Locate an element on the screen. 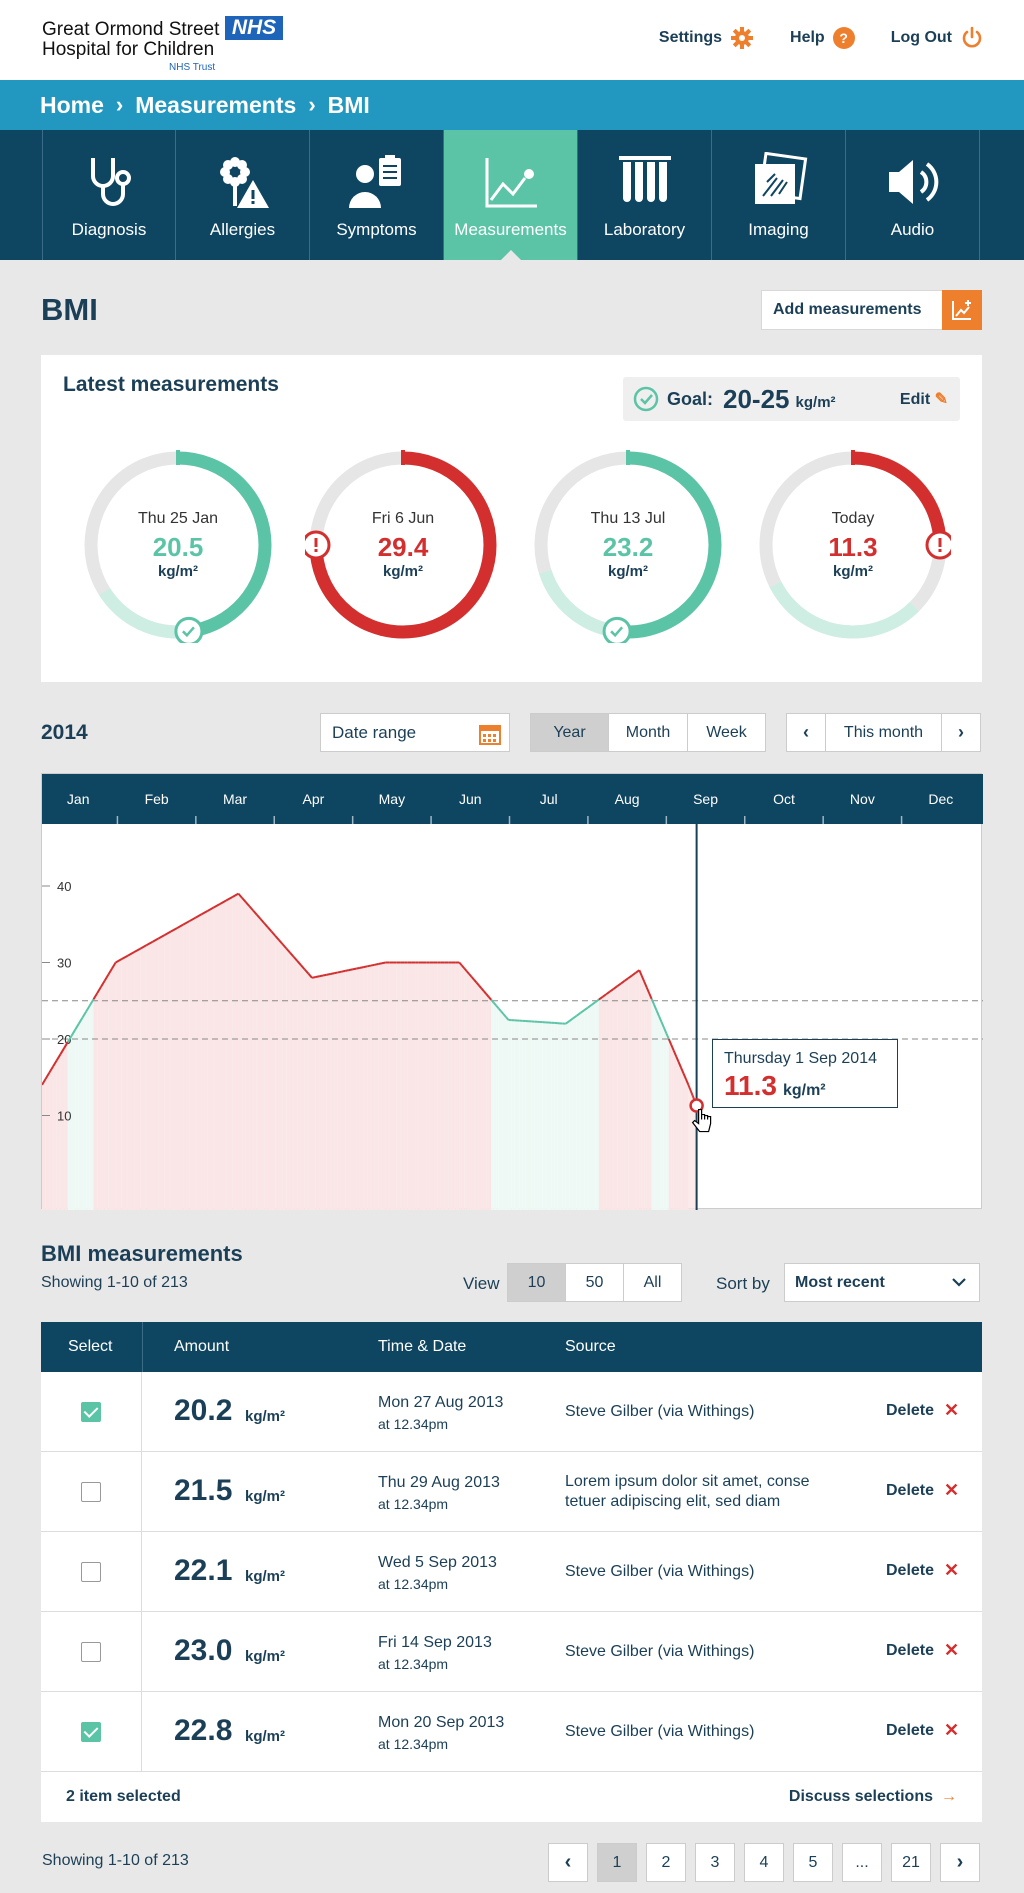  toggle-year: Year is located at coordinates (570, 732).